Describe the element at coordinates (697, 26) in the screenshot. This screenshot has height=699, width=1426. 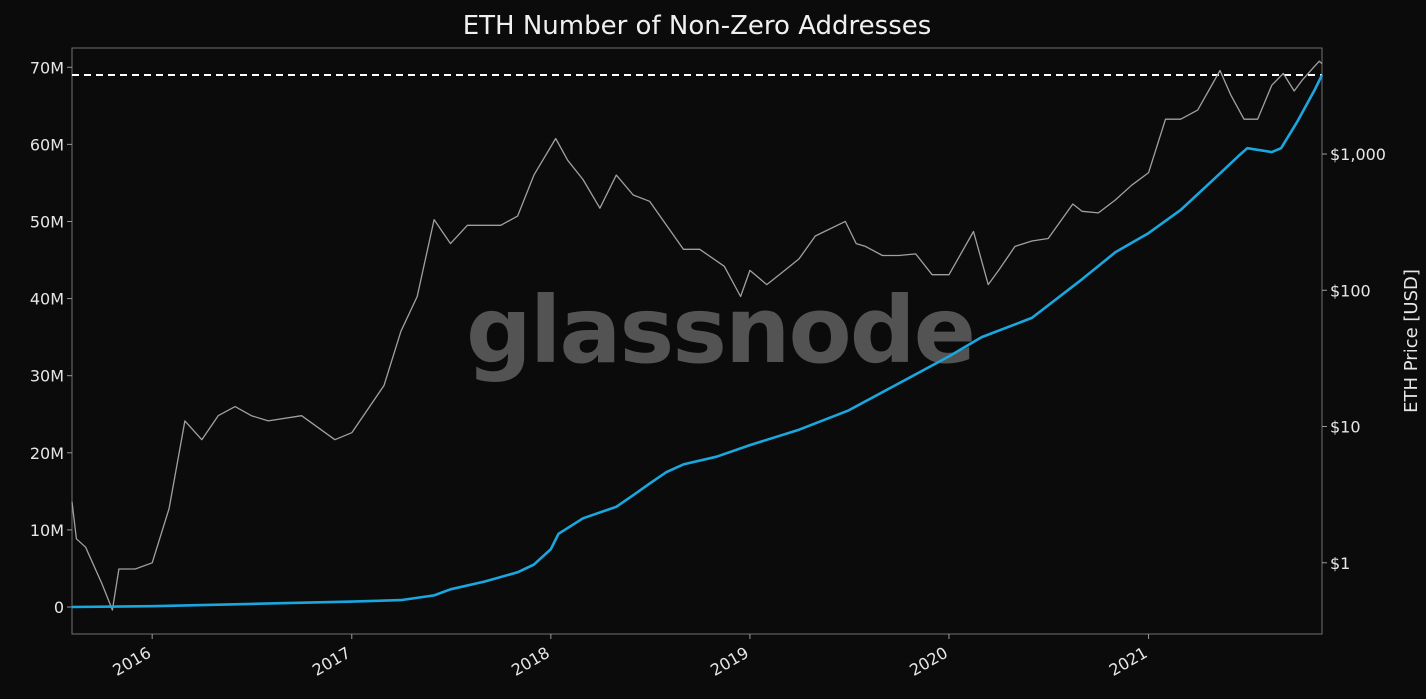
I see `chart-title: ETH Number of Non-Zero Addresses` at that location.